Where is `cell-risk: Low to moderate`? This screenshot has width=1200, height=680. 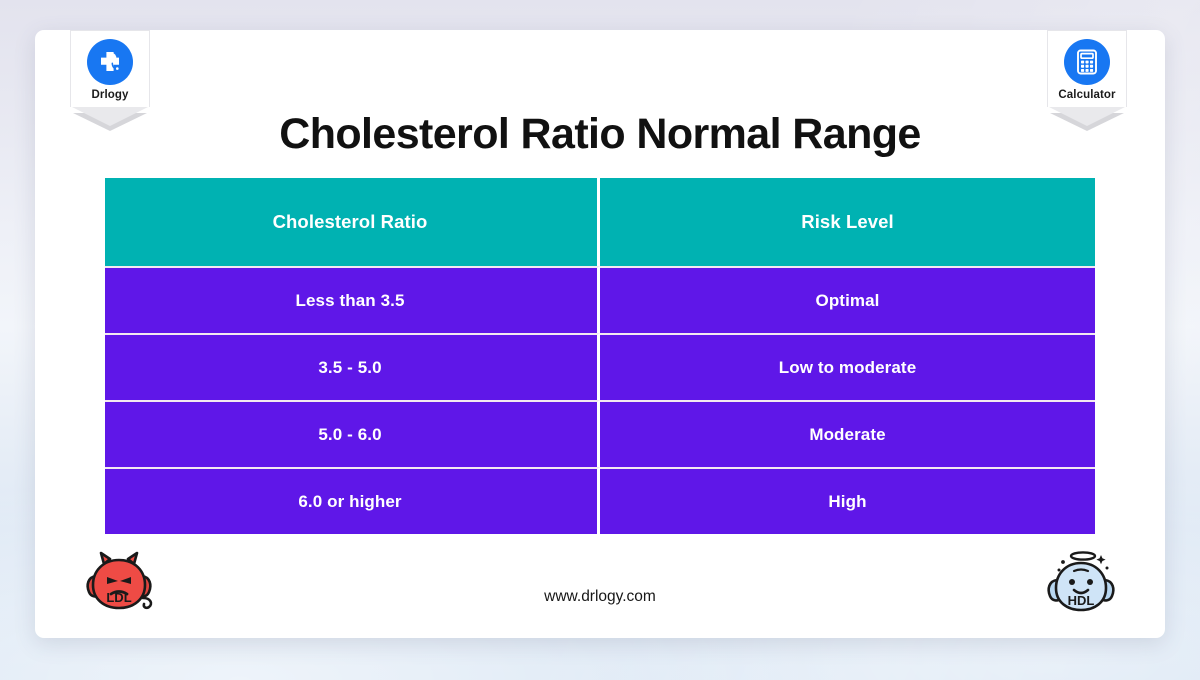 cell-risk: Low to moderate is located at coordinates (847, 366).